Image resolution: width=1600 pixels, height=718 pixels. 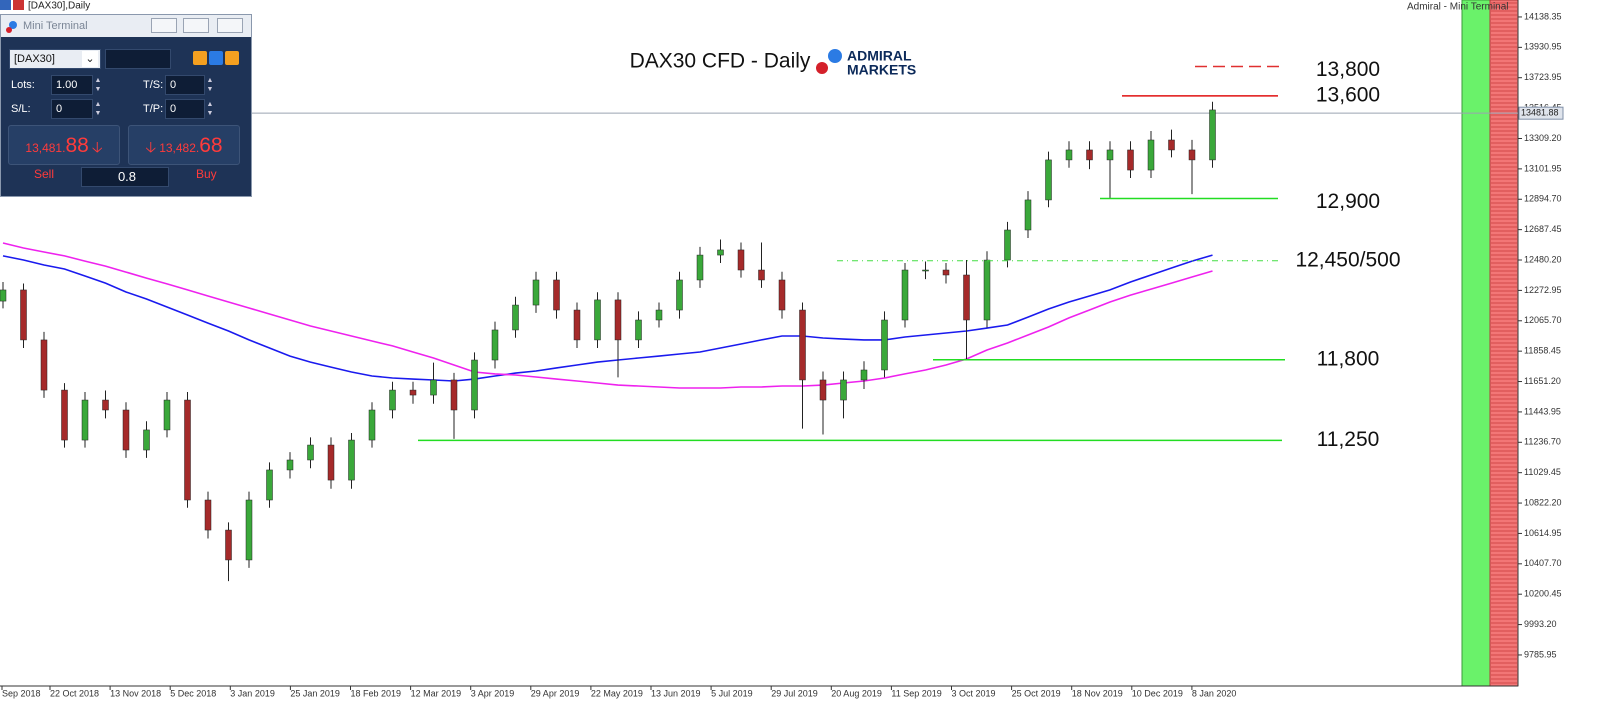 What do you see at coordinates (184, 145) in the screenshot?
I see `buy-button: 🡣 13,482. 68` at bounding box center [184, 145].